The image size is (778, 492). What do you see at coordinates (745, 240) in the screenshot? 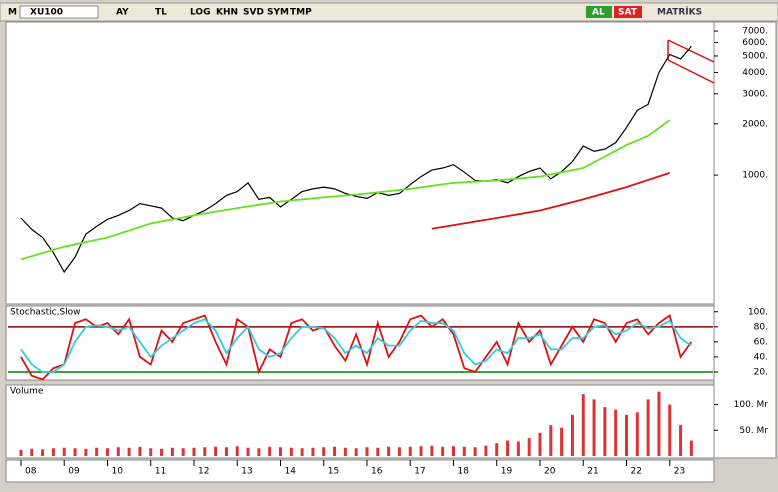
I see `value-axis-area` at bounding box center [745, 240].